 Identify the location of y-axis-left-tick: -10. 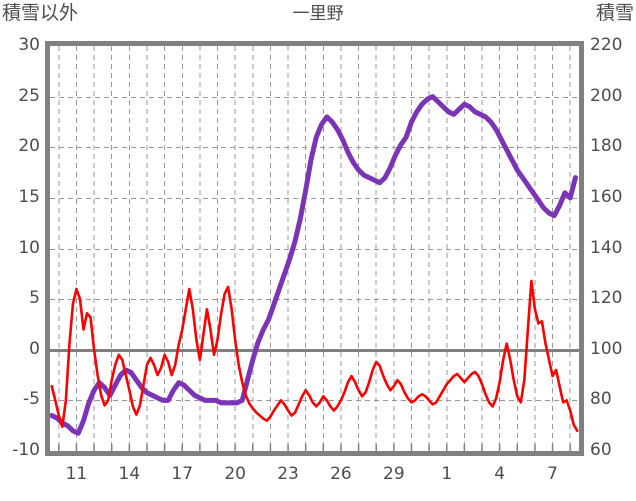
(26, 450).